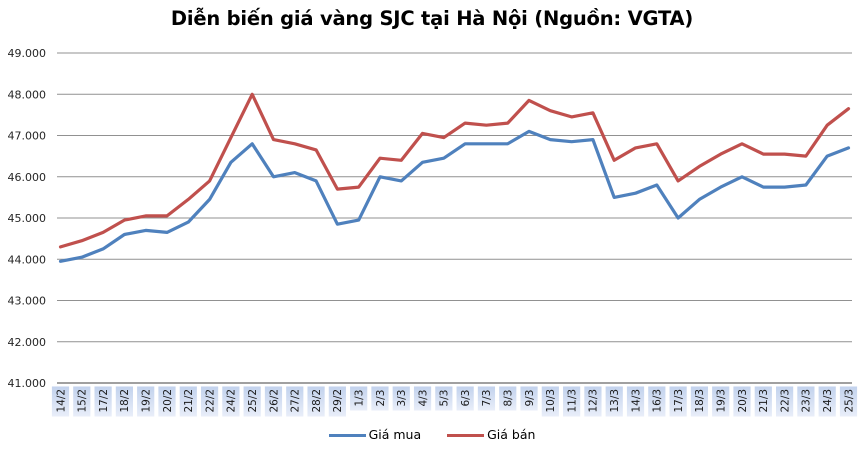  I want to click on x-tick-label: 14/2, so click(61, 401).